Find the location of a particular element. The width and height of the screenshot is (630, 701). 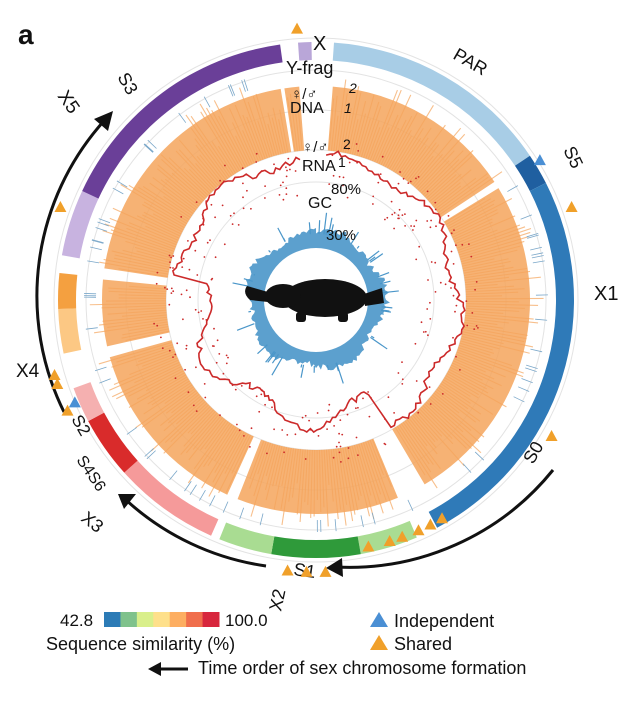

rna-tick-2: 2 is located at coordinates (347, 144).